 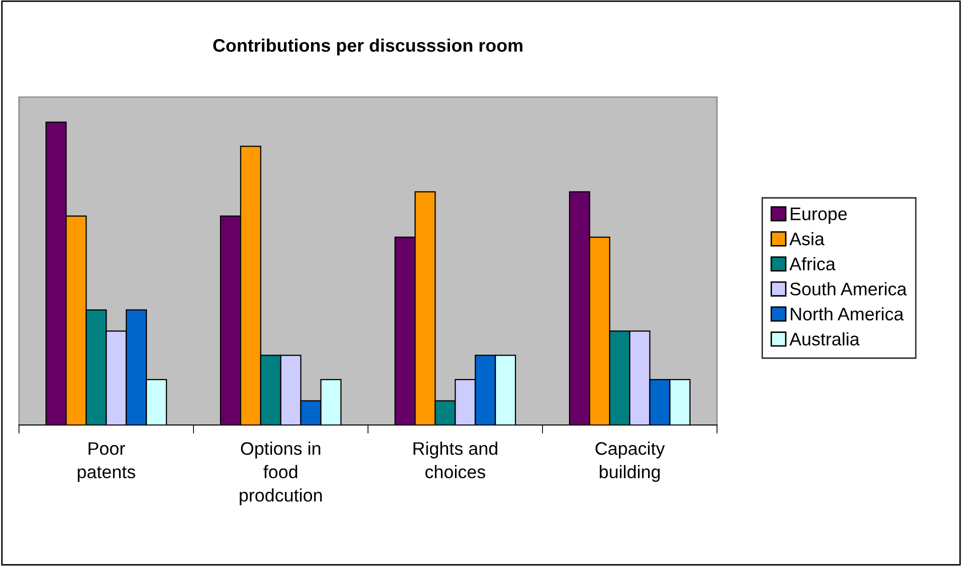 I want to click on legend-label: South America, so click(x=848, y=289).